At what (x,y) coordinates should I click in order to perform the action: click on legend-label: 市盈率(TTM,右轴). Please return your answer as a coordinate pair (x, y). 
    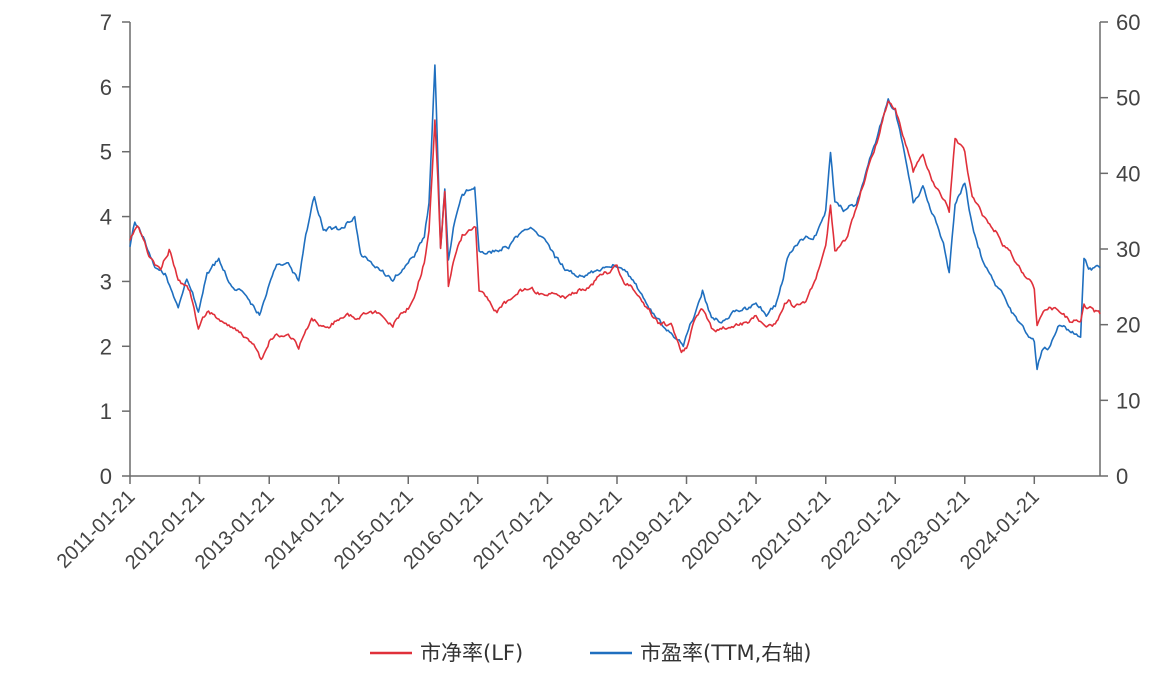
    Looking at the image, I should click on (725, 653).